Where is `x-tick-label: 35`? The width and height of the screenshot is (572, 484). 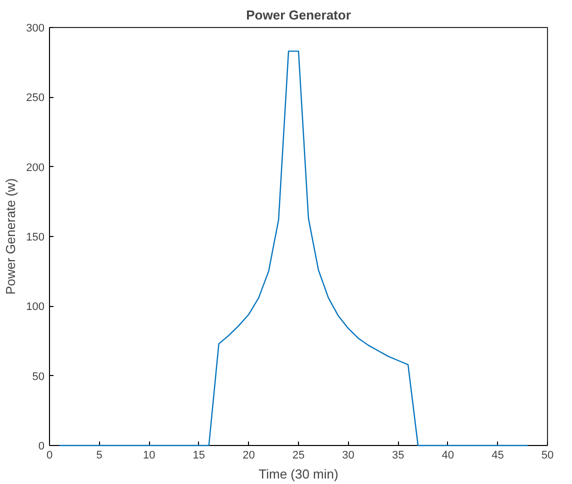 x-tick-label: 35 is located at coordinates (398, 456).